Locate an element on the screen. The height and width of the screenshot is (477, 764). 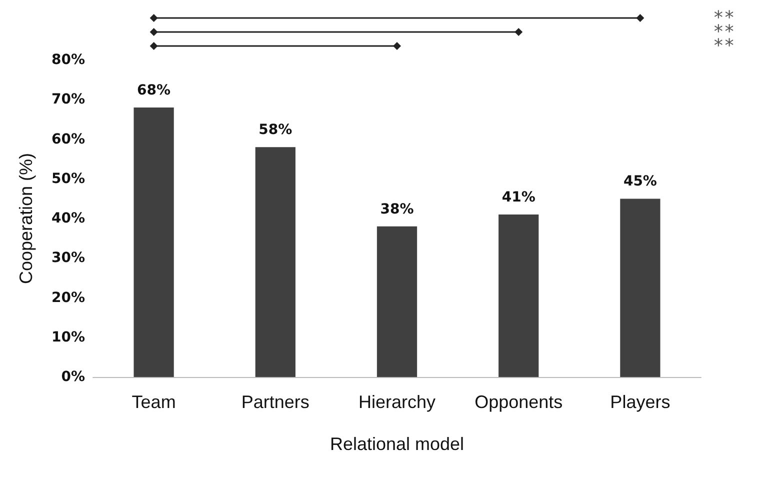
y-tick-label: 50% is located at coordinates (68, 178).